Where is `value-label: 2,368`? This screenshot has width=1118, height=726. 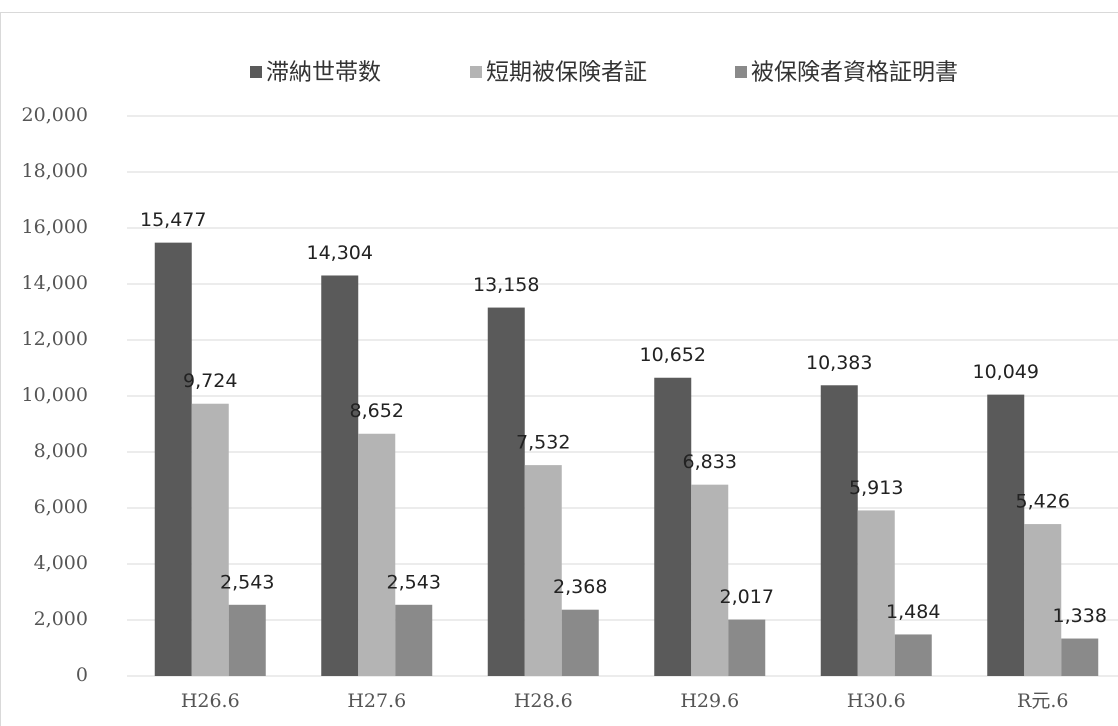 value-label: 2,368 is located at coordinates (580, 587).